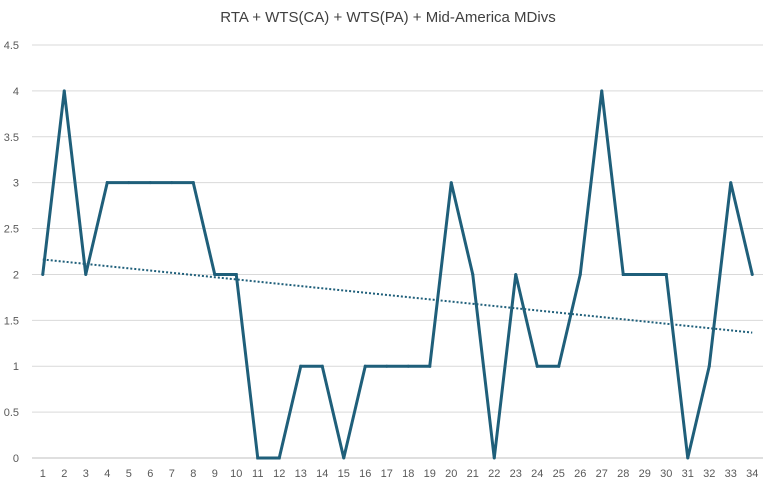 The image size is (776, 487). What do you see at coordinates (257, 474) in the screenshot?
I see `x-tick-label: 11` at bounding box center [257, 474].